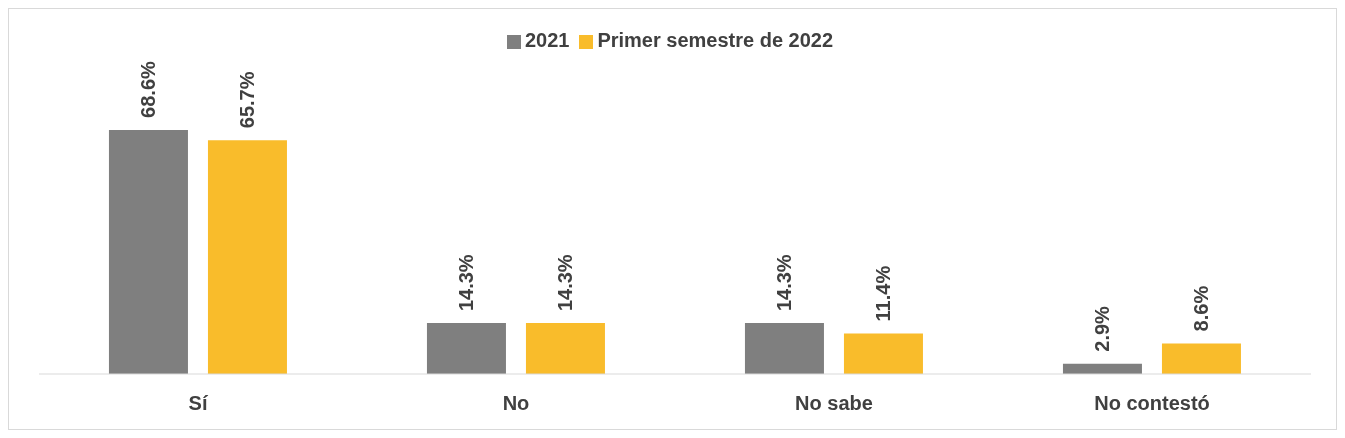  Describe the element at coordinates (247, 100) in the screenshot. I see `data-label: 65.7%` at that location.